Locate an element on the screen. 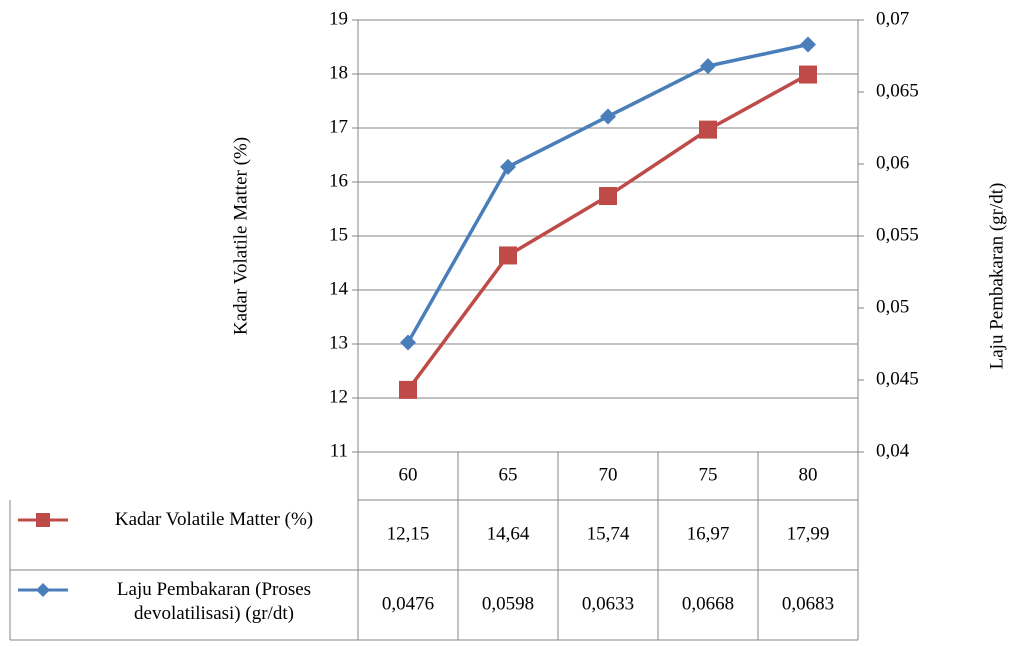  y-tick-label: 13 is located at coordinates (338, 342).